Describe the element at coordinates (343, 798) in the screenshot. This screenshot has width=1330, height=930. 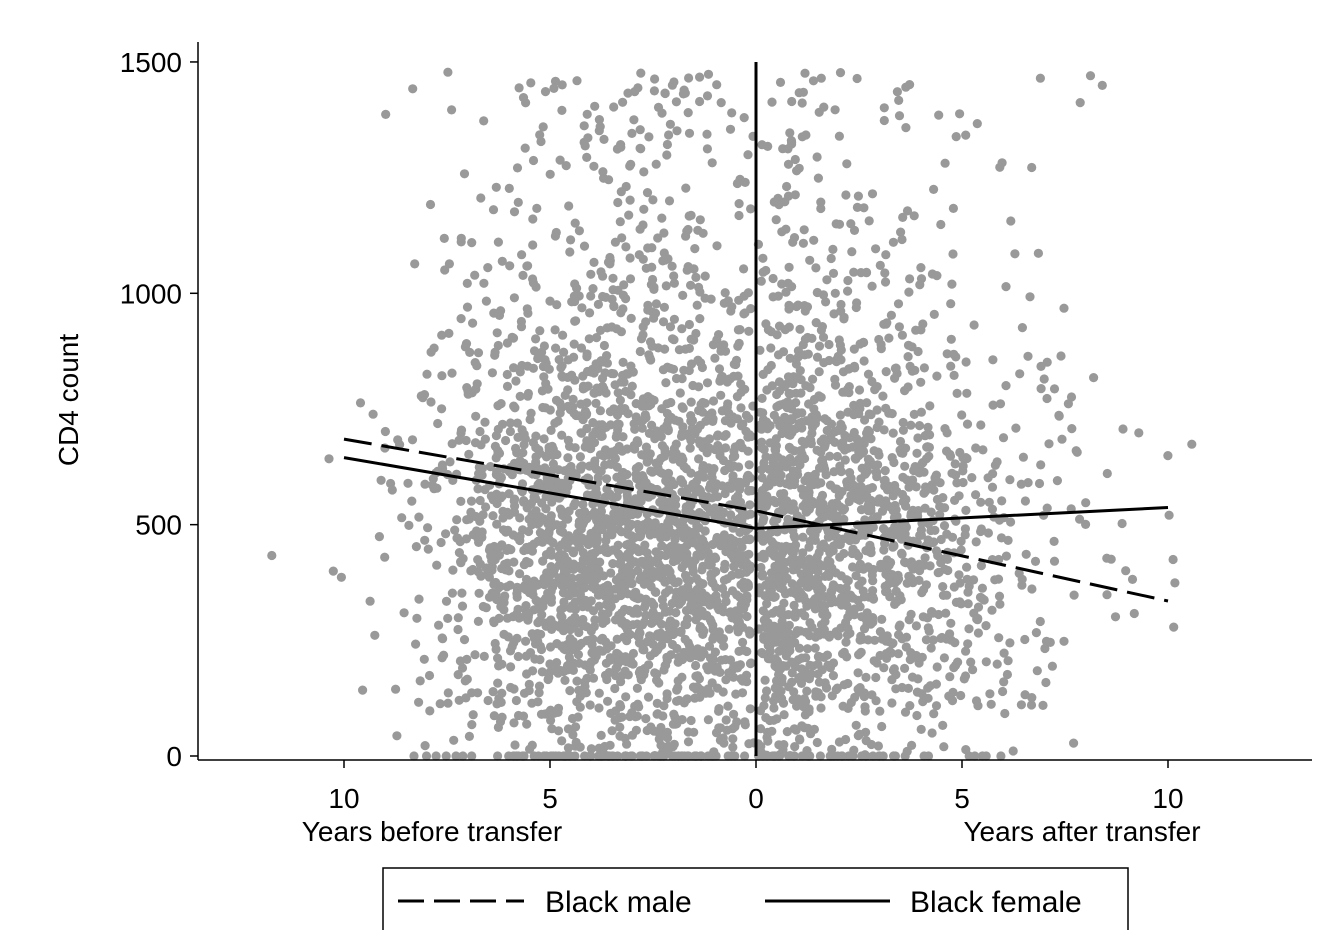
I see `x-tick-label: 10` at that location.